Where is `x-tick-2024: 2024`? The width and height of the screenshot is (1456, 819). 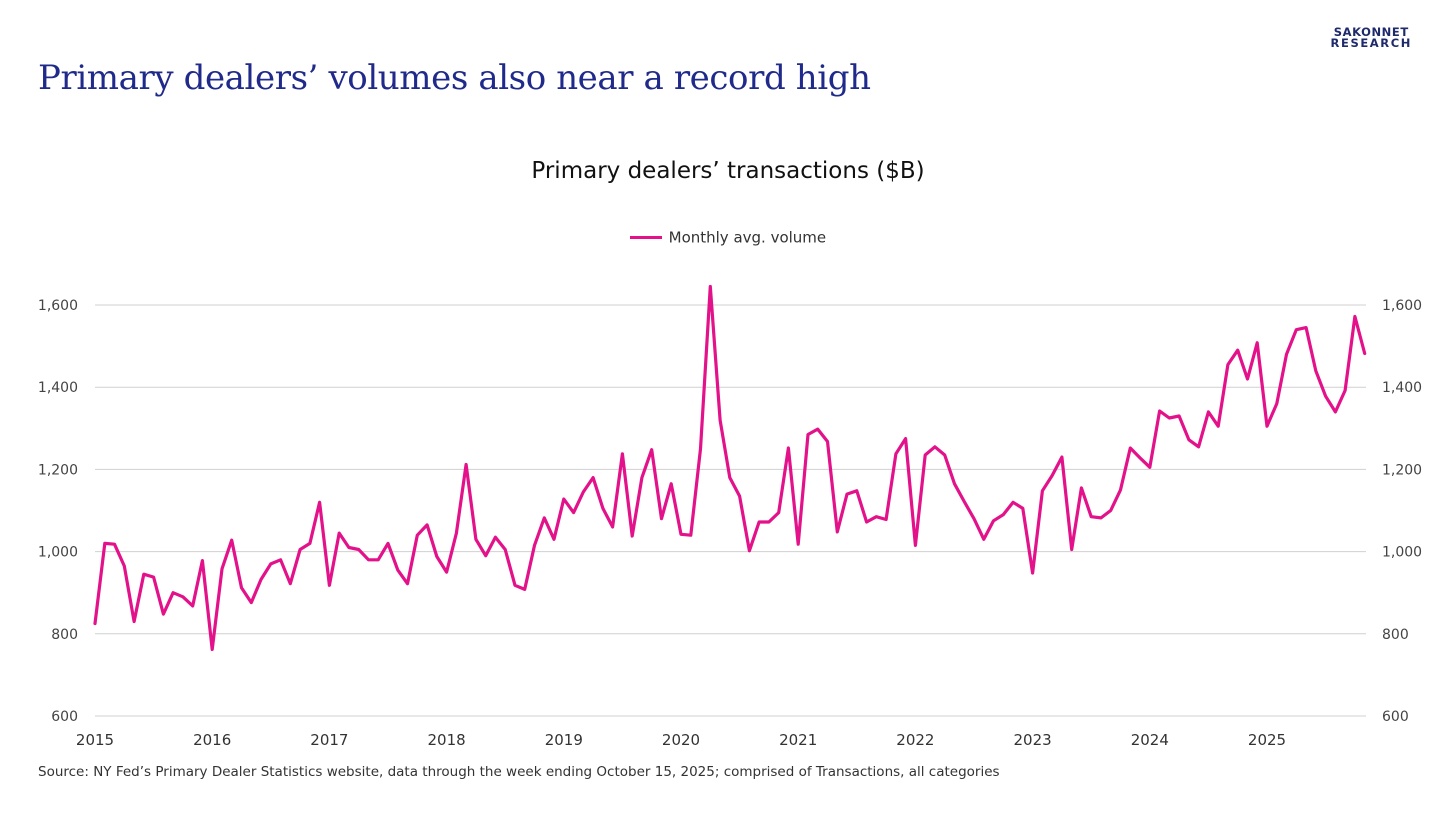
x-tick-2024: 2024 is located at coordinates (1150, 740).